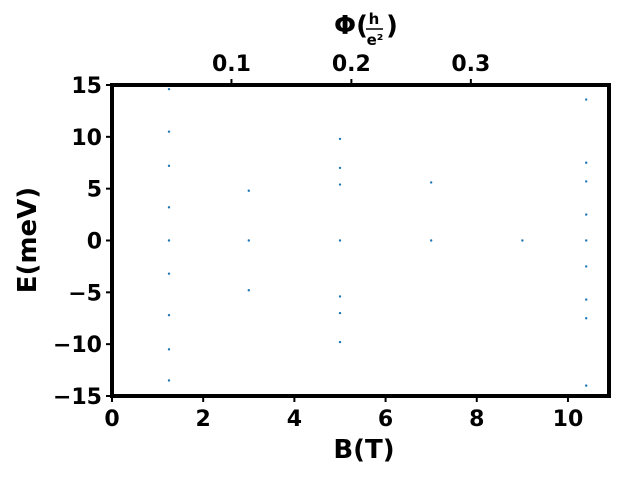 This screenshot has height=480, width=640. I want to click on x-tick-label: 6, so click(385, 419).